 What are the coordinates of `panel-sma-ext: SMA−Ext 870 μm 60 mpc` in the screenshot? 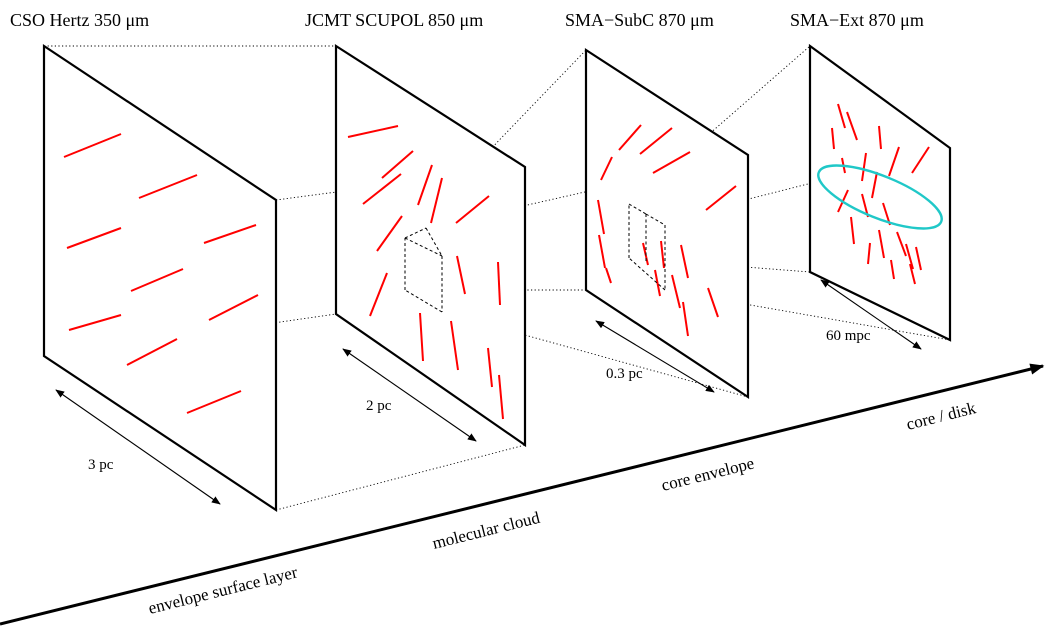 It's located at (871, 180).